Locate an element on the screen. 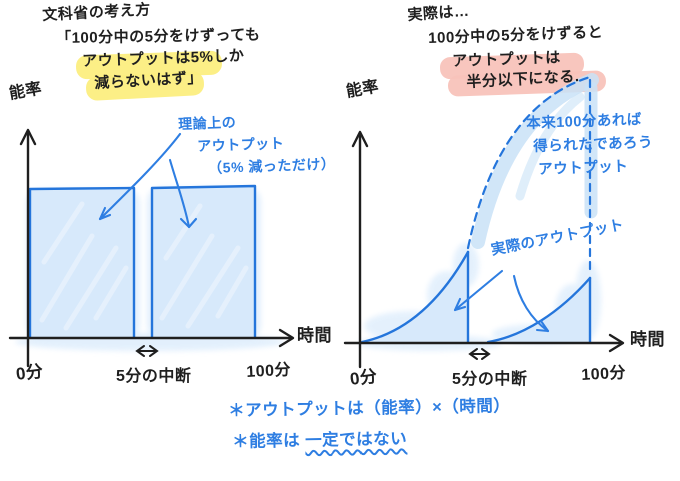 The height and width of the screenshot is (481, 680). right-gap-double-arrow is located at coordinates (479, 354).